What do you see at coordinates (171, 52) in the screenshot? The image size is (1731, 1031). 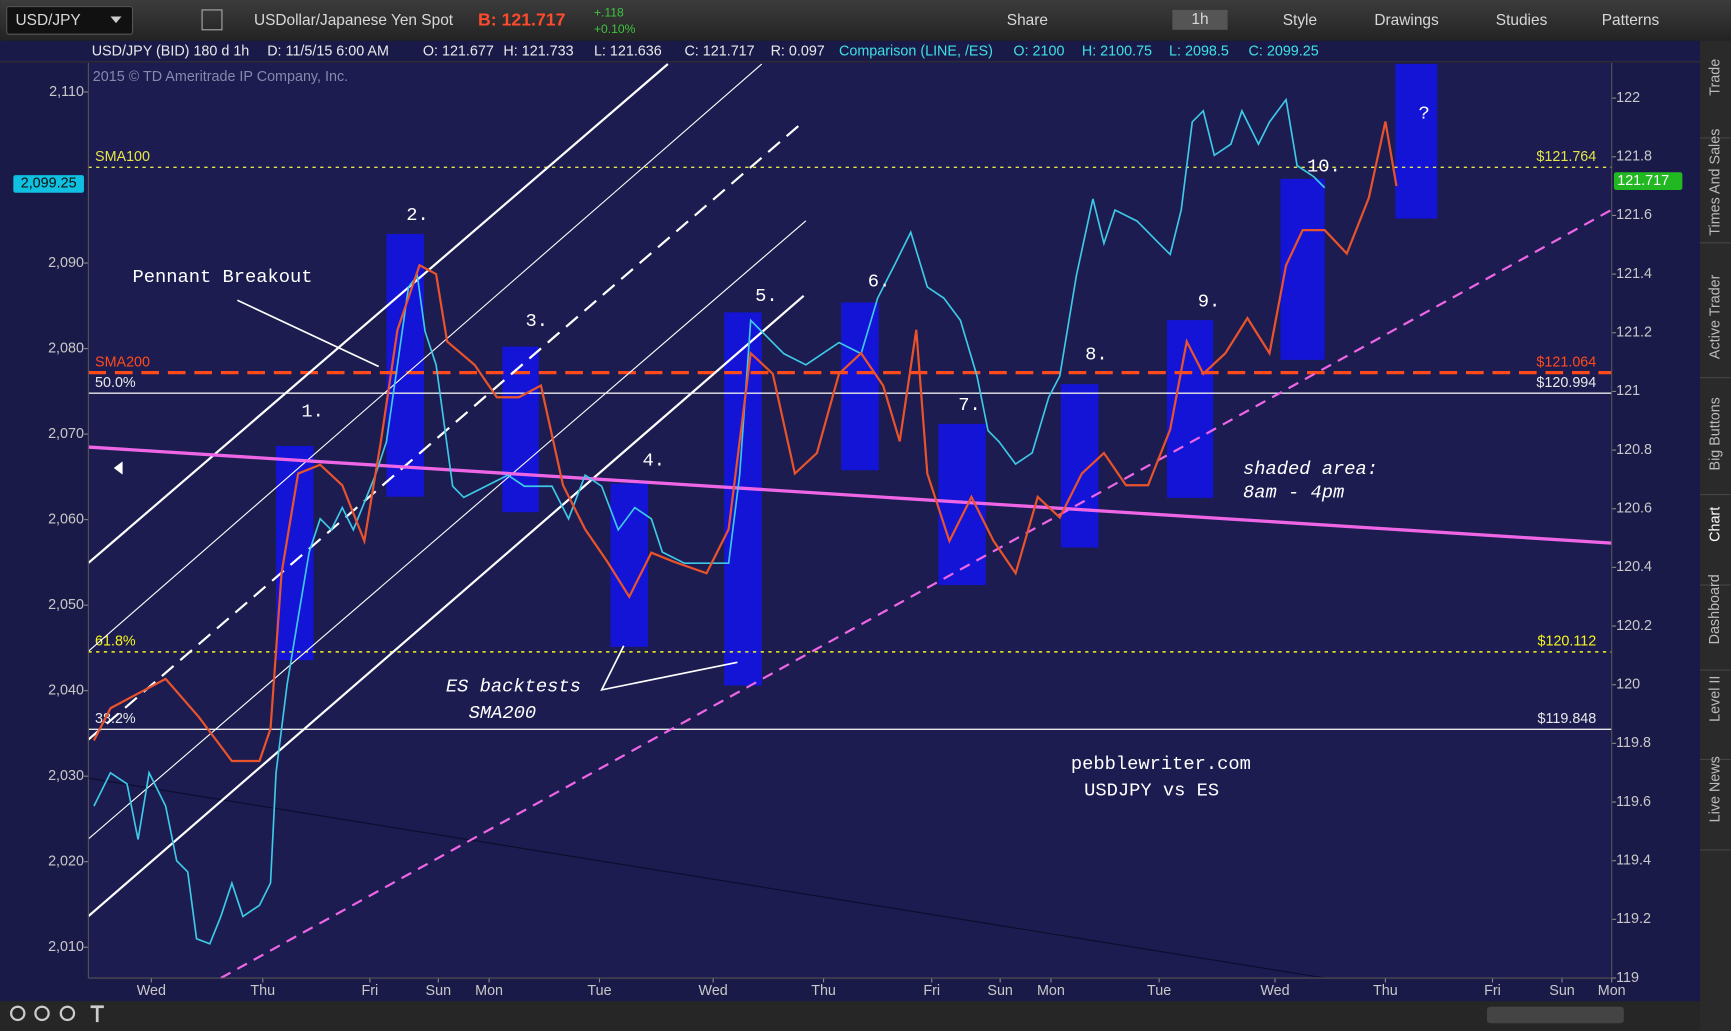 I see `header-text: USD/JPY (BID) 180 d 1h` at bounding box center [171, 52].